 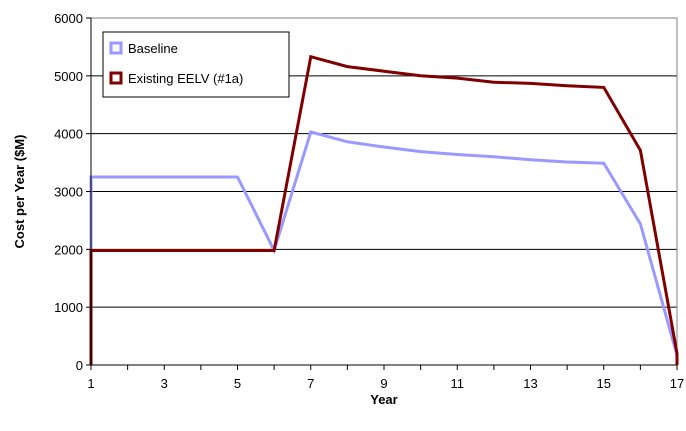 I want to click on legend-swatch-baseline, so click(x=116, y=48).